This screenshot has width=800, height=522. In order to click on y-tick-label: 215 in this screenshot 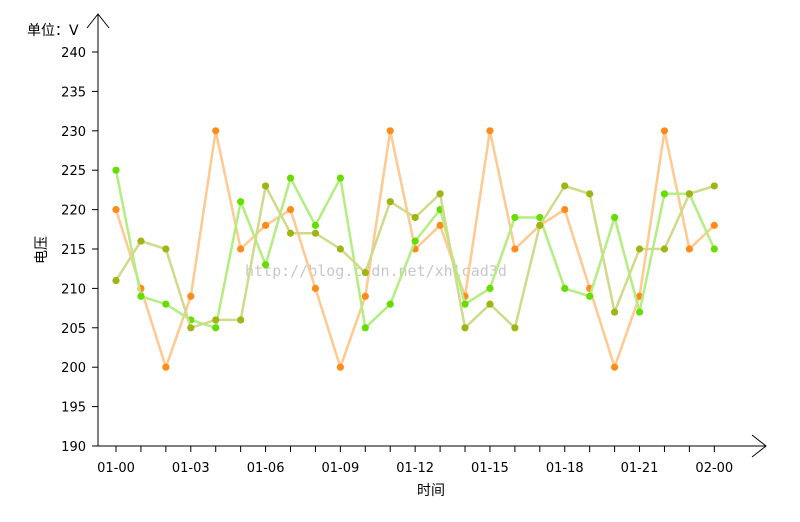, I will do `click(73, 250)`.